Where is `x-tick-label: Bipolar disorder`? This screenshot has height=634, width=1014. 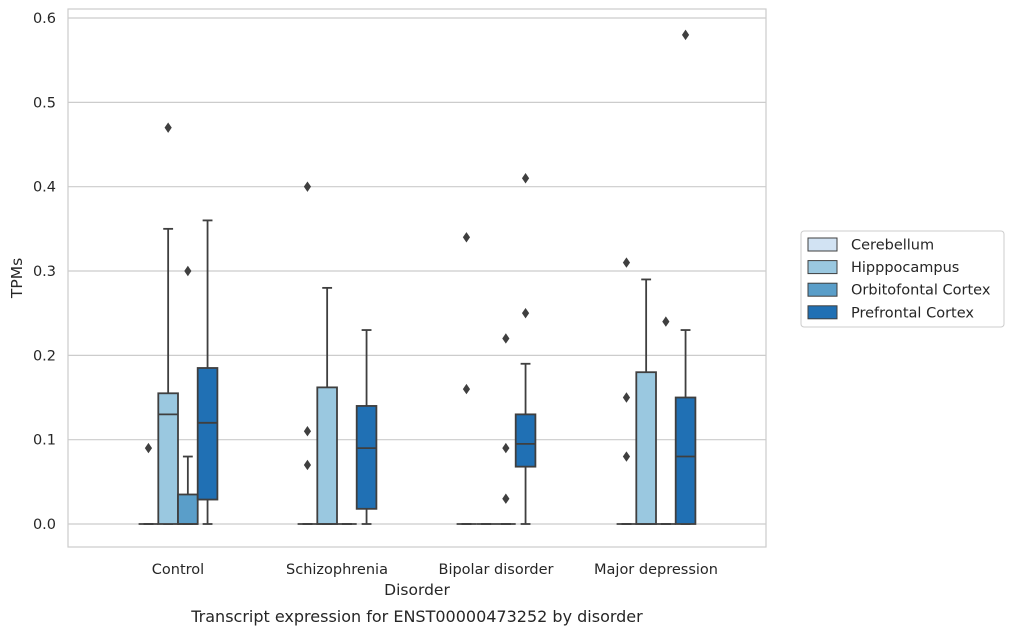
x-tick-label: Bipolar disorder is located at coordinates (496, 570).